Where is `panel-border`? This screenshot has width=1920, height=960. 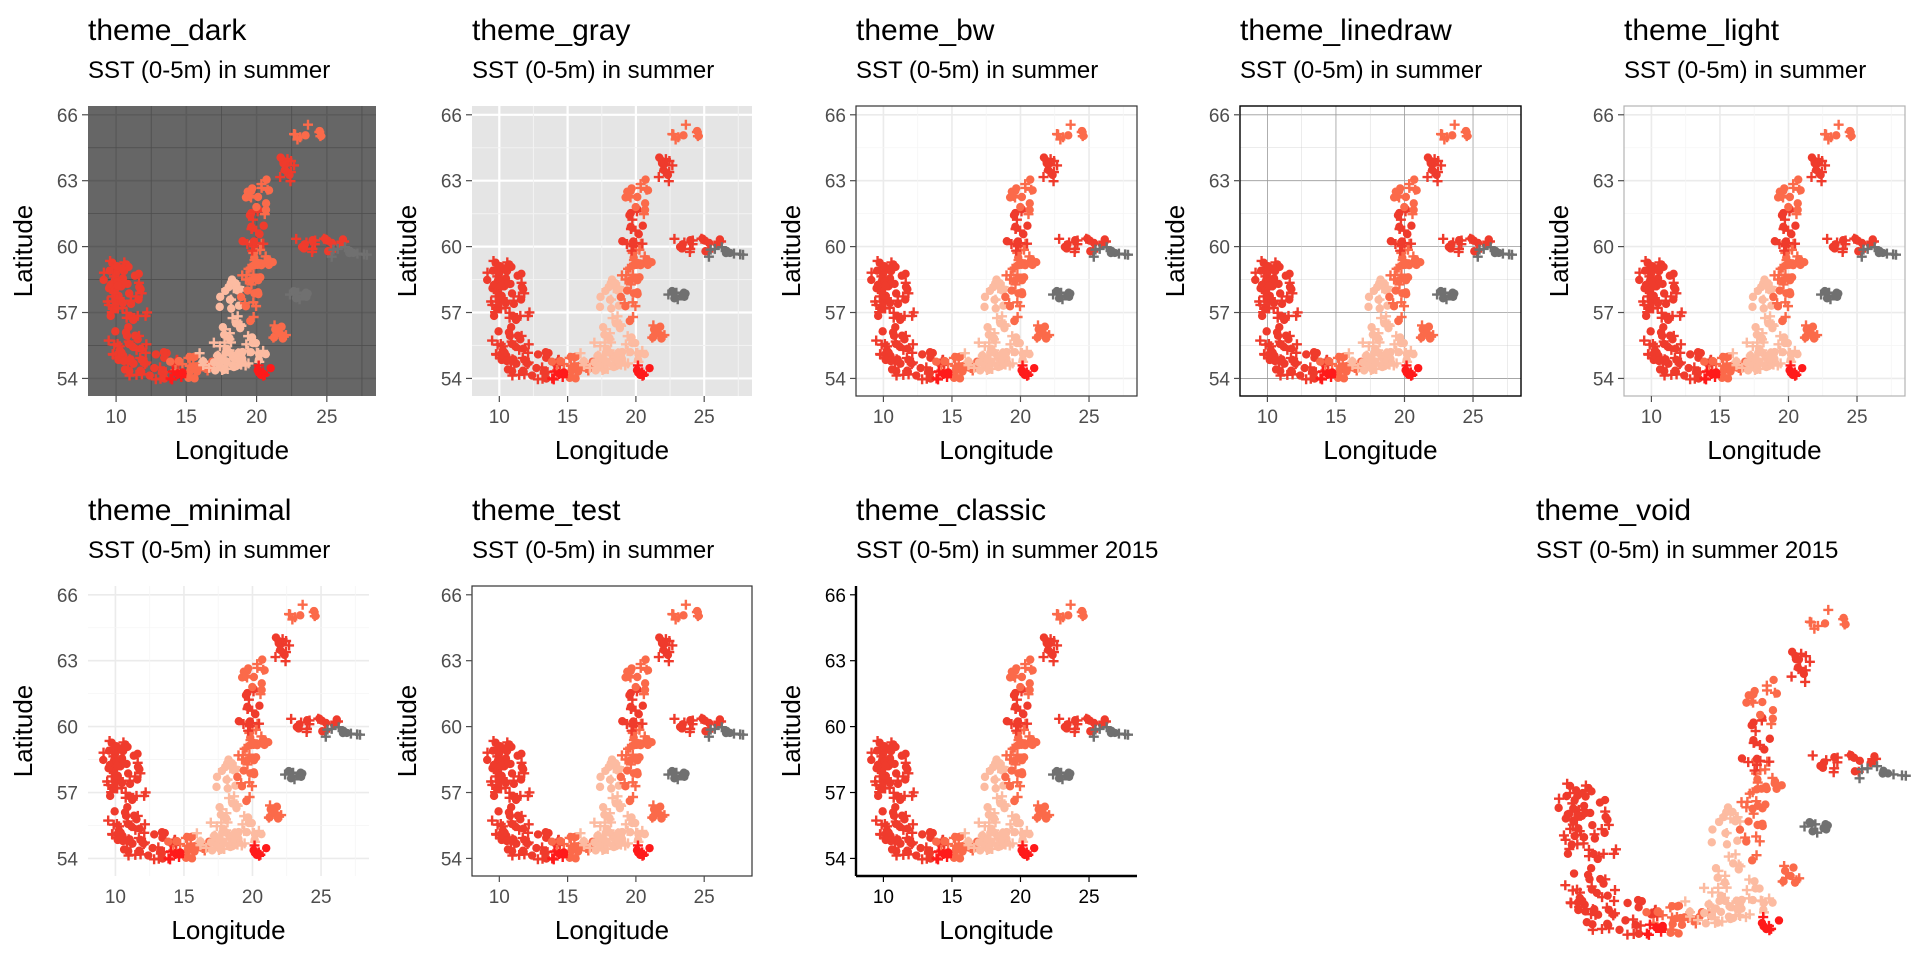
panel-border is located at coordinates (996, 251).